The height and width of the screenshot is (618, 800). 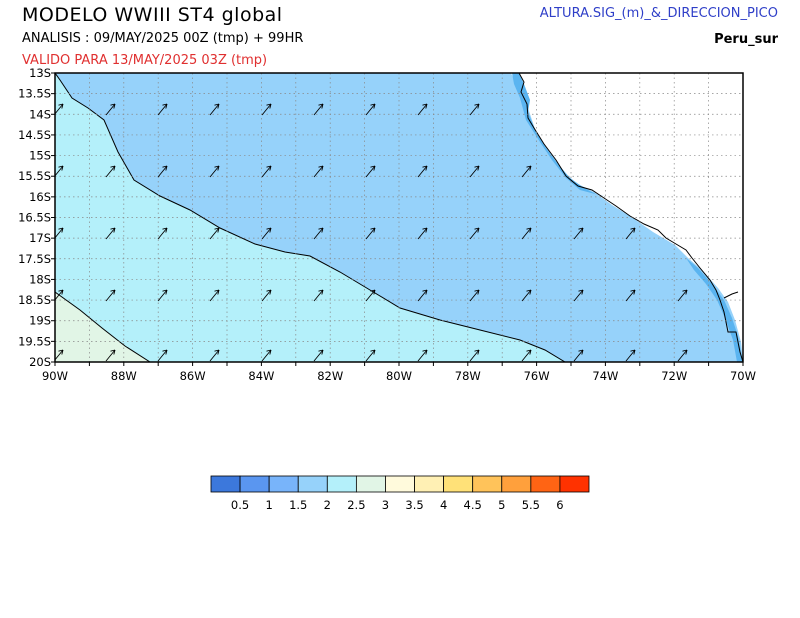 I want to click on lon-tick-label: 86W, so click(x=193, y=376).